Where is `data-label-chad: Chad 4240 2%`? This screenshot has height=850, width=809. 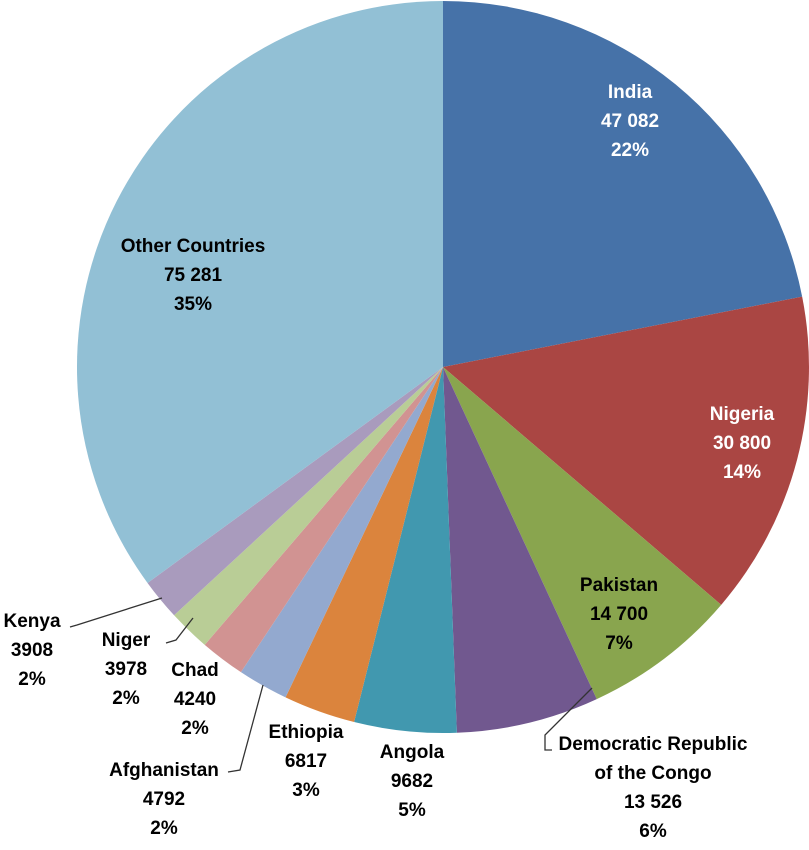
data-label-chad: Chad 4240 2% is located at coordinates (195, 699).